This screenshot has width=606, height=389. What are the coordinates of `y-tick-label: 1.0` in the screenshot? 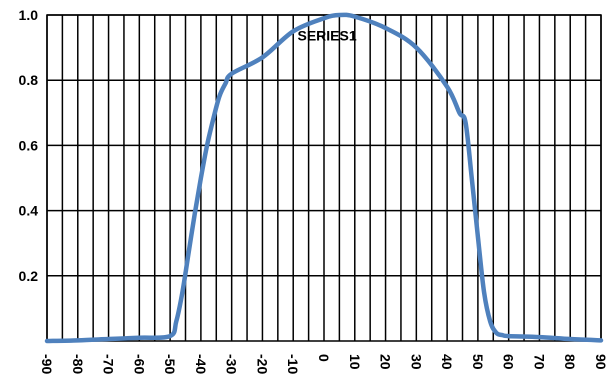 It's located at (29, 15).